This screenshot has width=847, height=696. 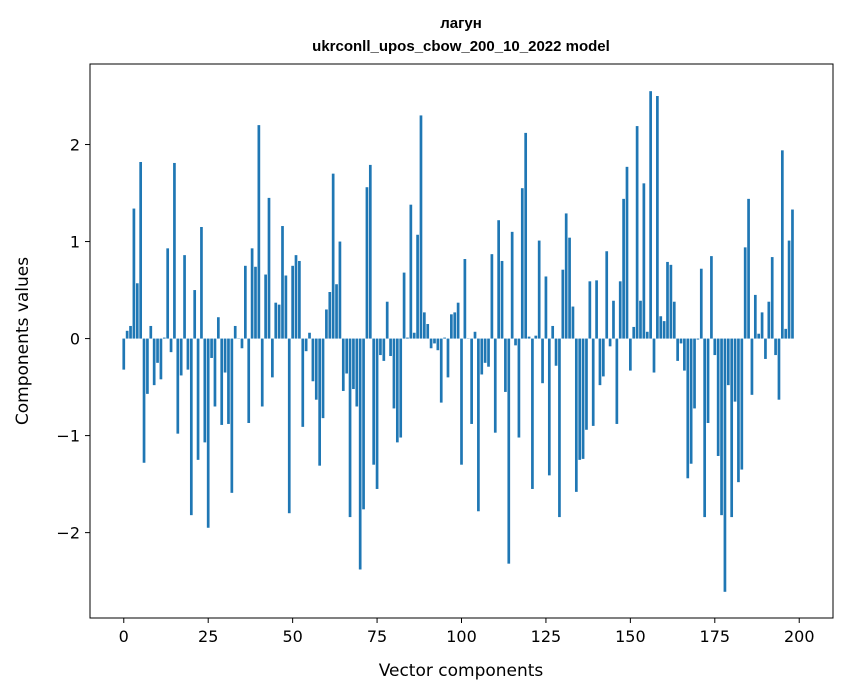 What do you see at coordinates (461, 23) in the screenshot?
I see `chart-title: лагун` at bounding box center [461, 23].